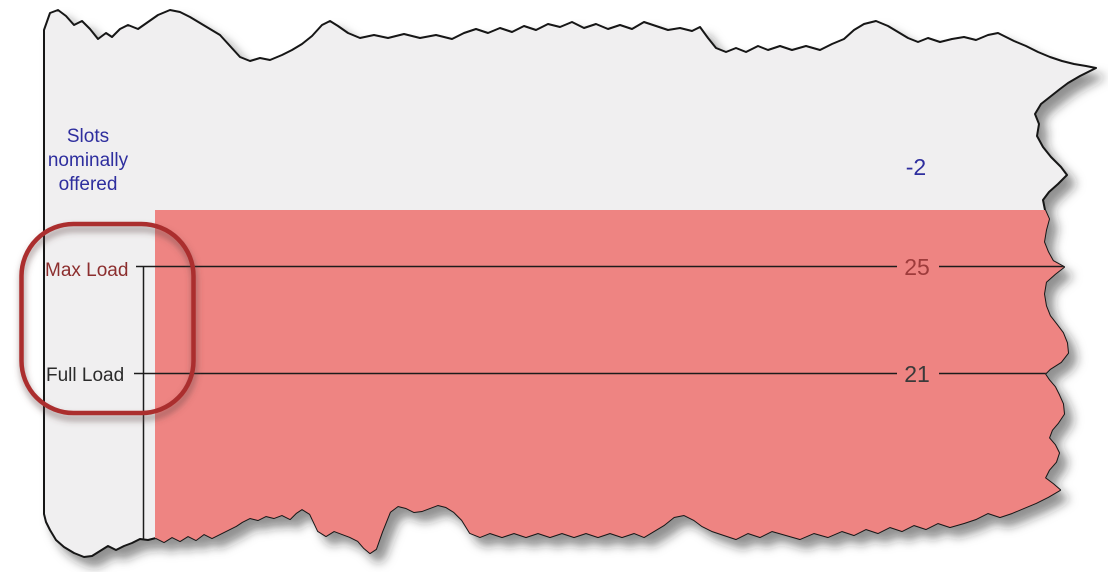  I want to click on axis-title-line-1: Slots, so click(88, 136).